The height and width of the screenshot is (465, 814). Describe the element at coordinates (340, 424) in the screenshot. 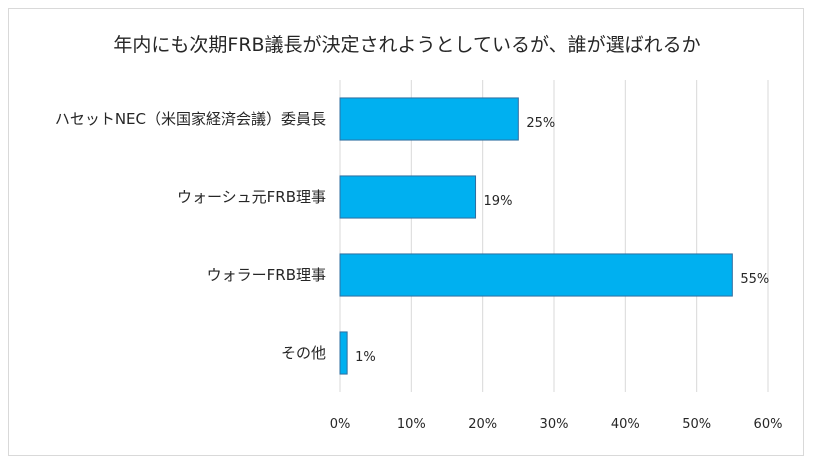

I see `x-tick-label: 0%` at that location.